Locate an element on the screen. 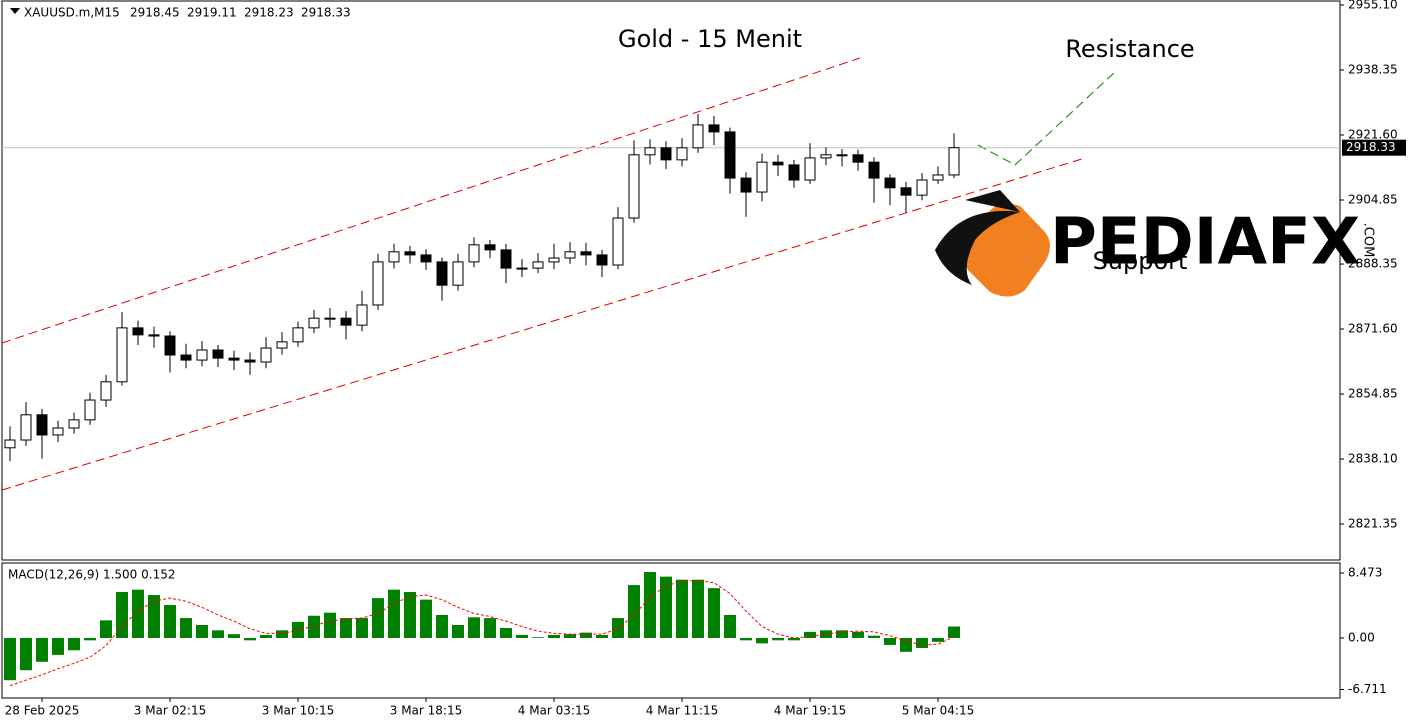  header-value: 2919.11 is located at coordinates (212, 13).